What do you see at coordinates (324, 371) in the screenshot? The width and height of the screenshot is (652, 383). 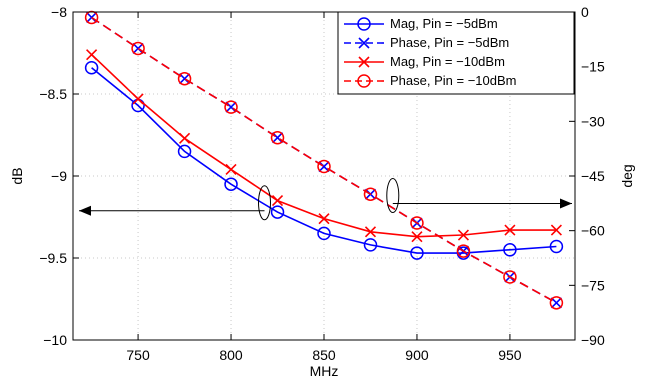 I see `x-axis-label: MHz` at bounding box center [324, 371].